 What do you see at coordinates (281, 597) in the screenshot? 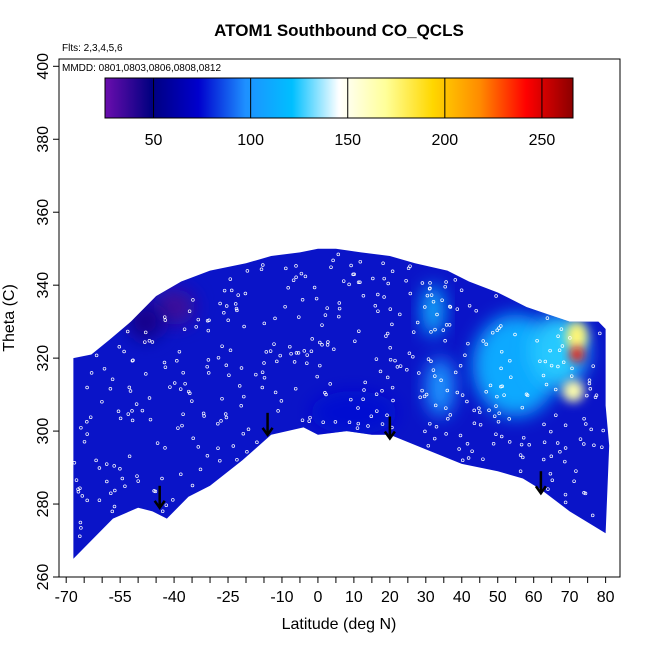
I see `x-tick-label: -10` at bounding box center [281, 597].